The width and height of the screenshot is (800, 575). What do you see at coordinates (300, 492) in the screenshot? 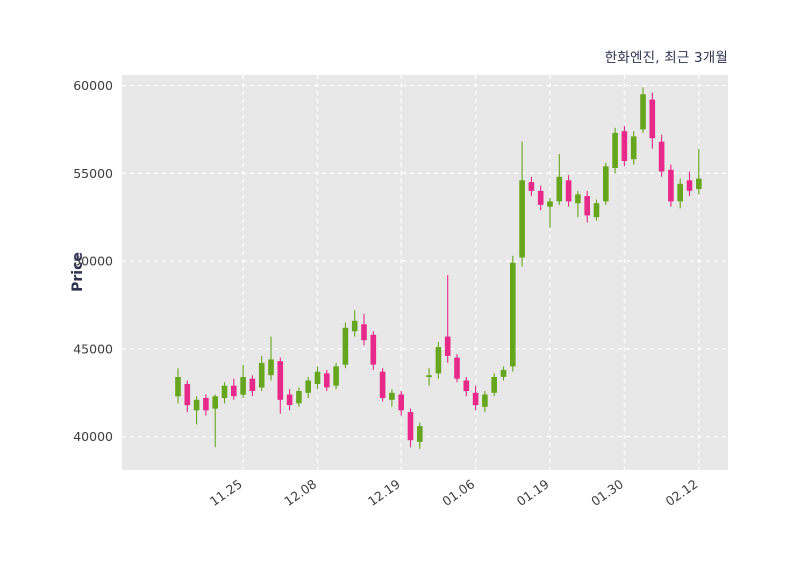
I see `svg-text: 12.08` at bounding box center [300, 492].